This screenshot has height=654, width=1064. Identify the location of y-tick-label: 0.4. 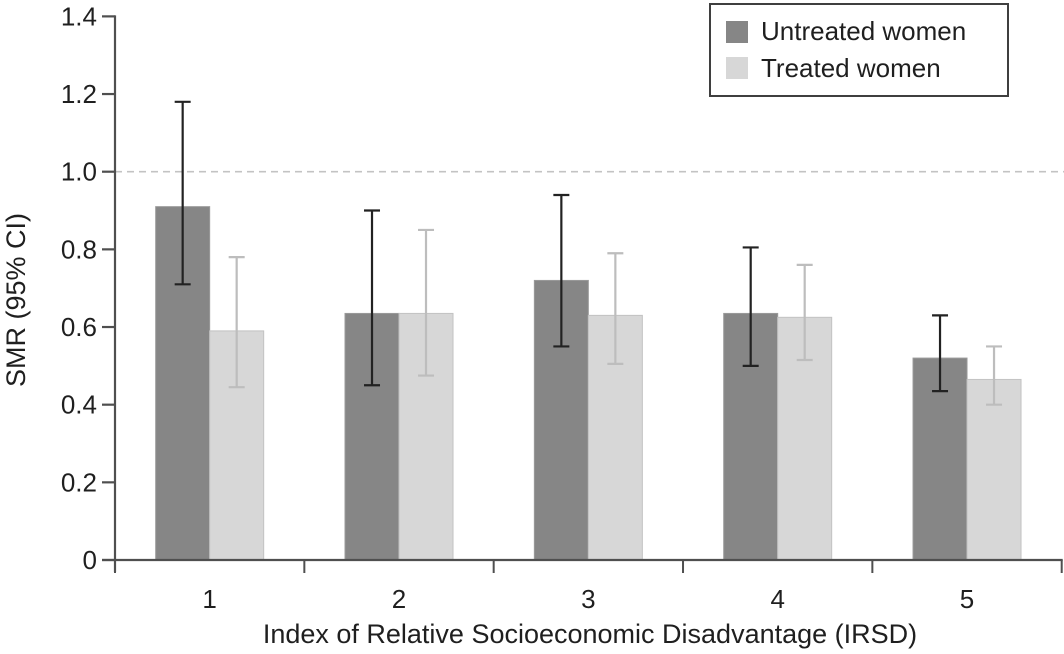
(79, 405).